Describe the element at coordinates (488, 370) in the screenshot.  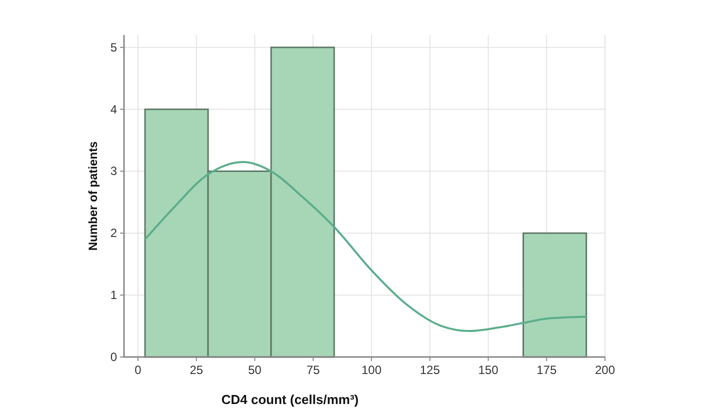
I see `x-tick-label: 150` at that location.